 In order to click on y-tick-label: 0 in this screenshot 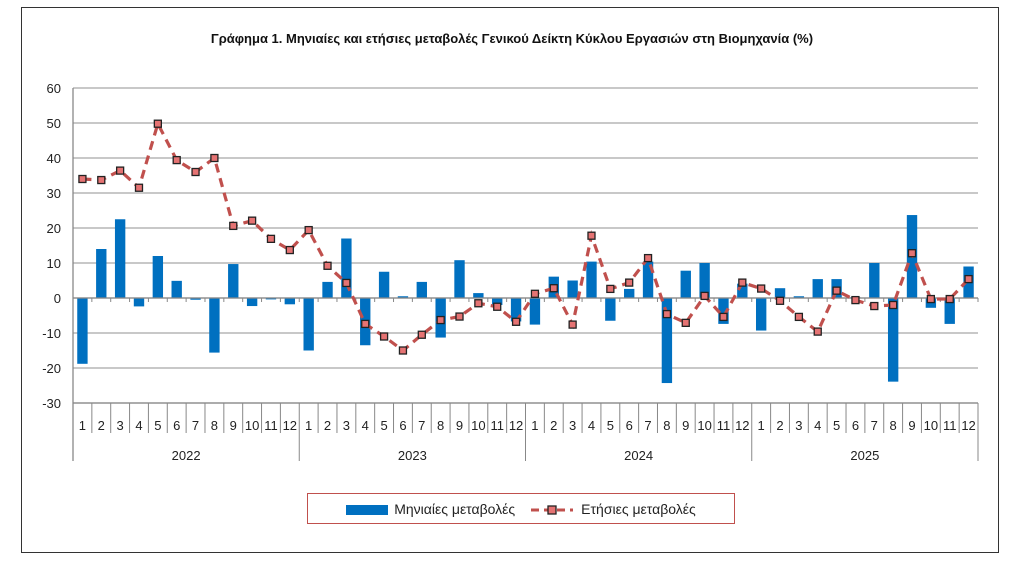, I will do `click(57, 298)`.